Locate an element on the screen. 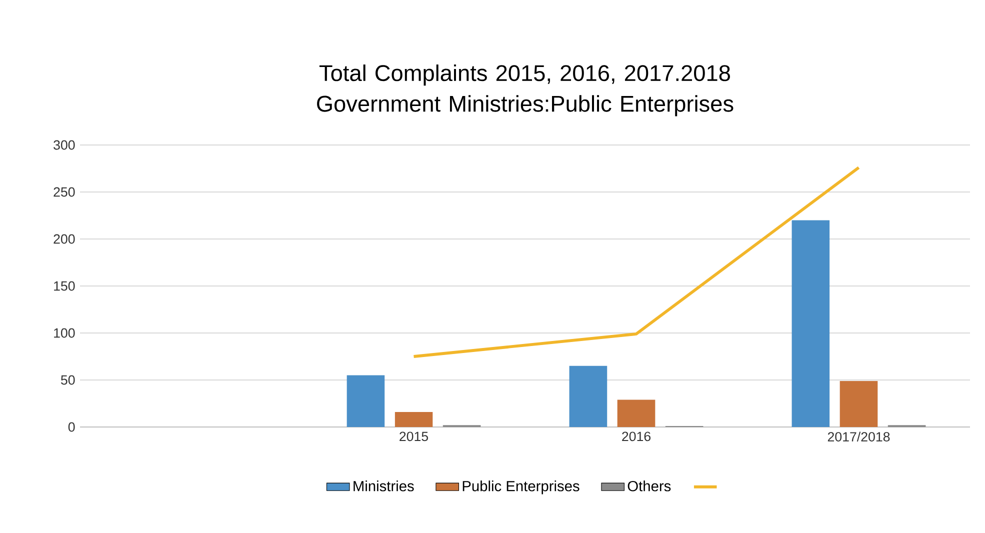  y-tick-label: 100 is located at coordinates (64, 333).